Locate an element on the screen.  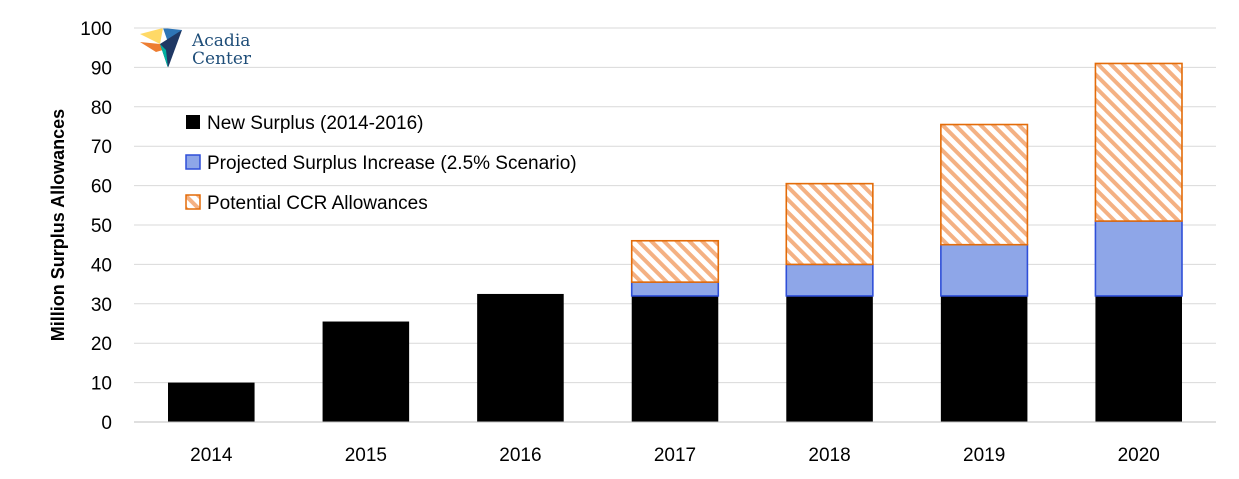
legend-label: Potential CCR Allowances is located at coordinates (317, 203).